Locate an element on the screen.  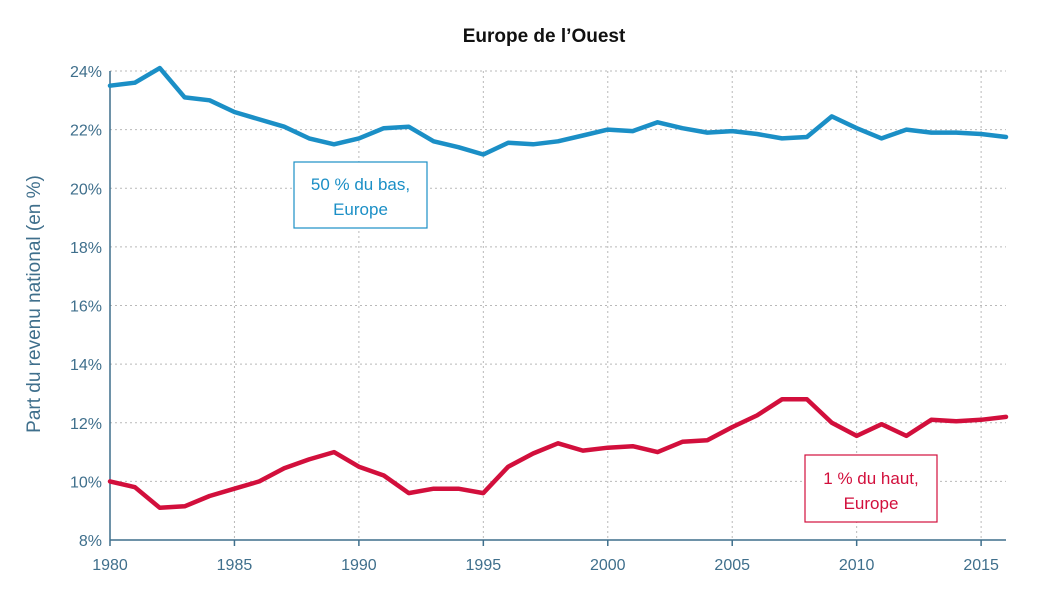
x-tick-label: 2005 is located at coordinates (732, 565).